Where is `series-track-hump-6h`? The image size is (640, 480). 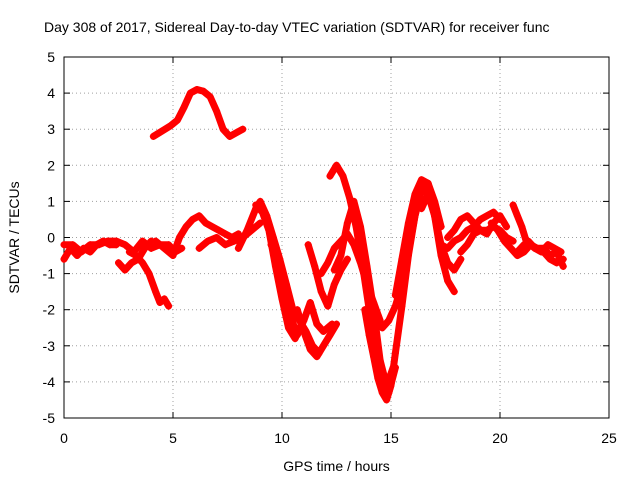 series-track-hump-6h is located at coordinates (197, 236).